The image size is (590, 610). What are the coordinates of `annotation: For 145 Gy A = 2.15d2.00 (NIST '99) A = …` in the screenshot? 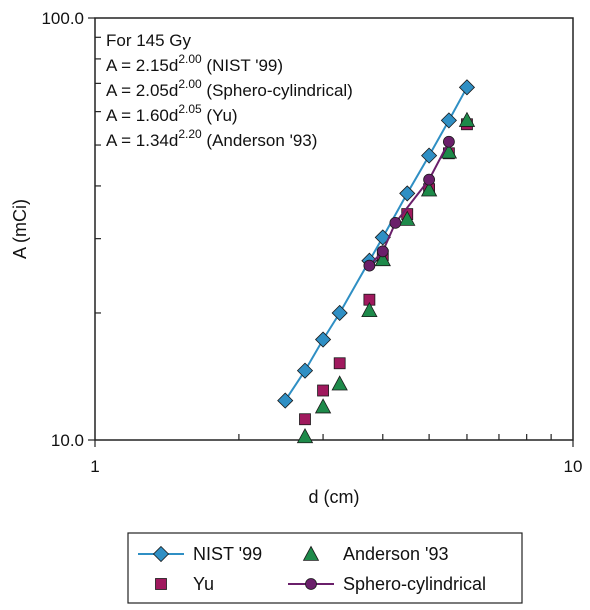 It's located at (229, 90).